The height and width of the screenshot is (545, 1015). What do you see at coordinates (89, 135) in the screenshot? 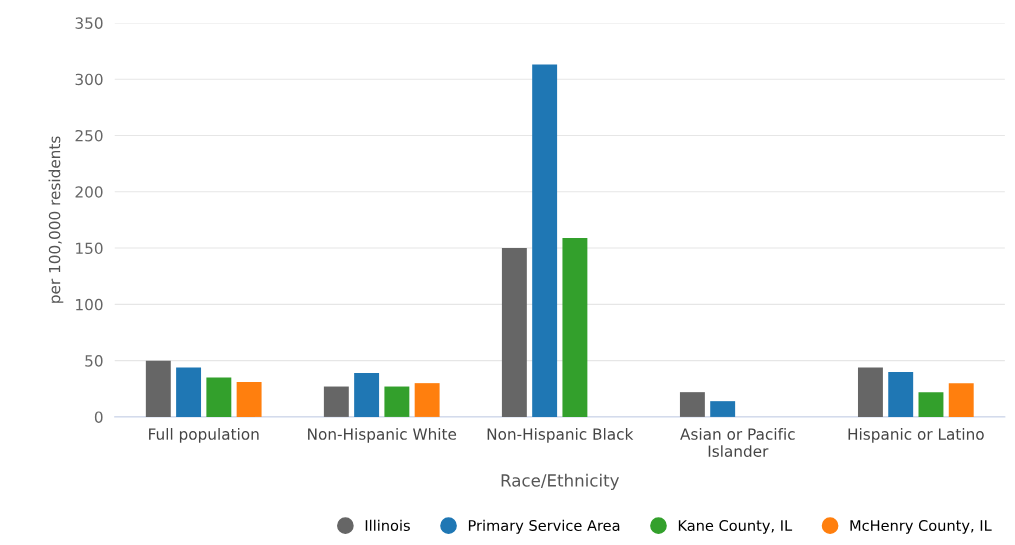
I see `y-tick-label: 250` at bounding box center [89, 135].